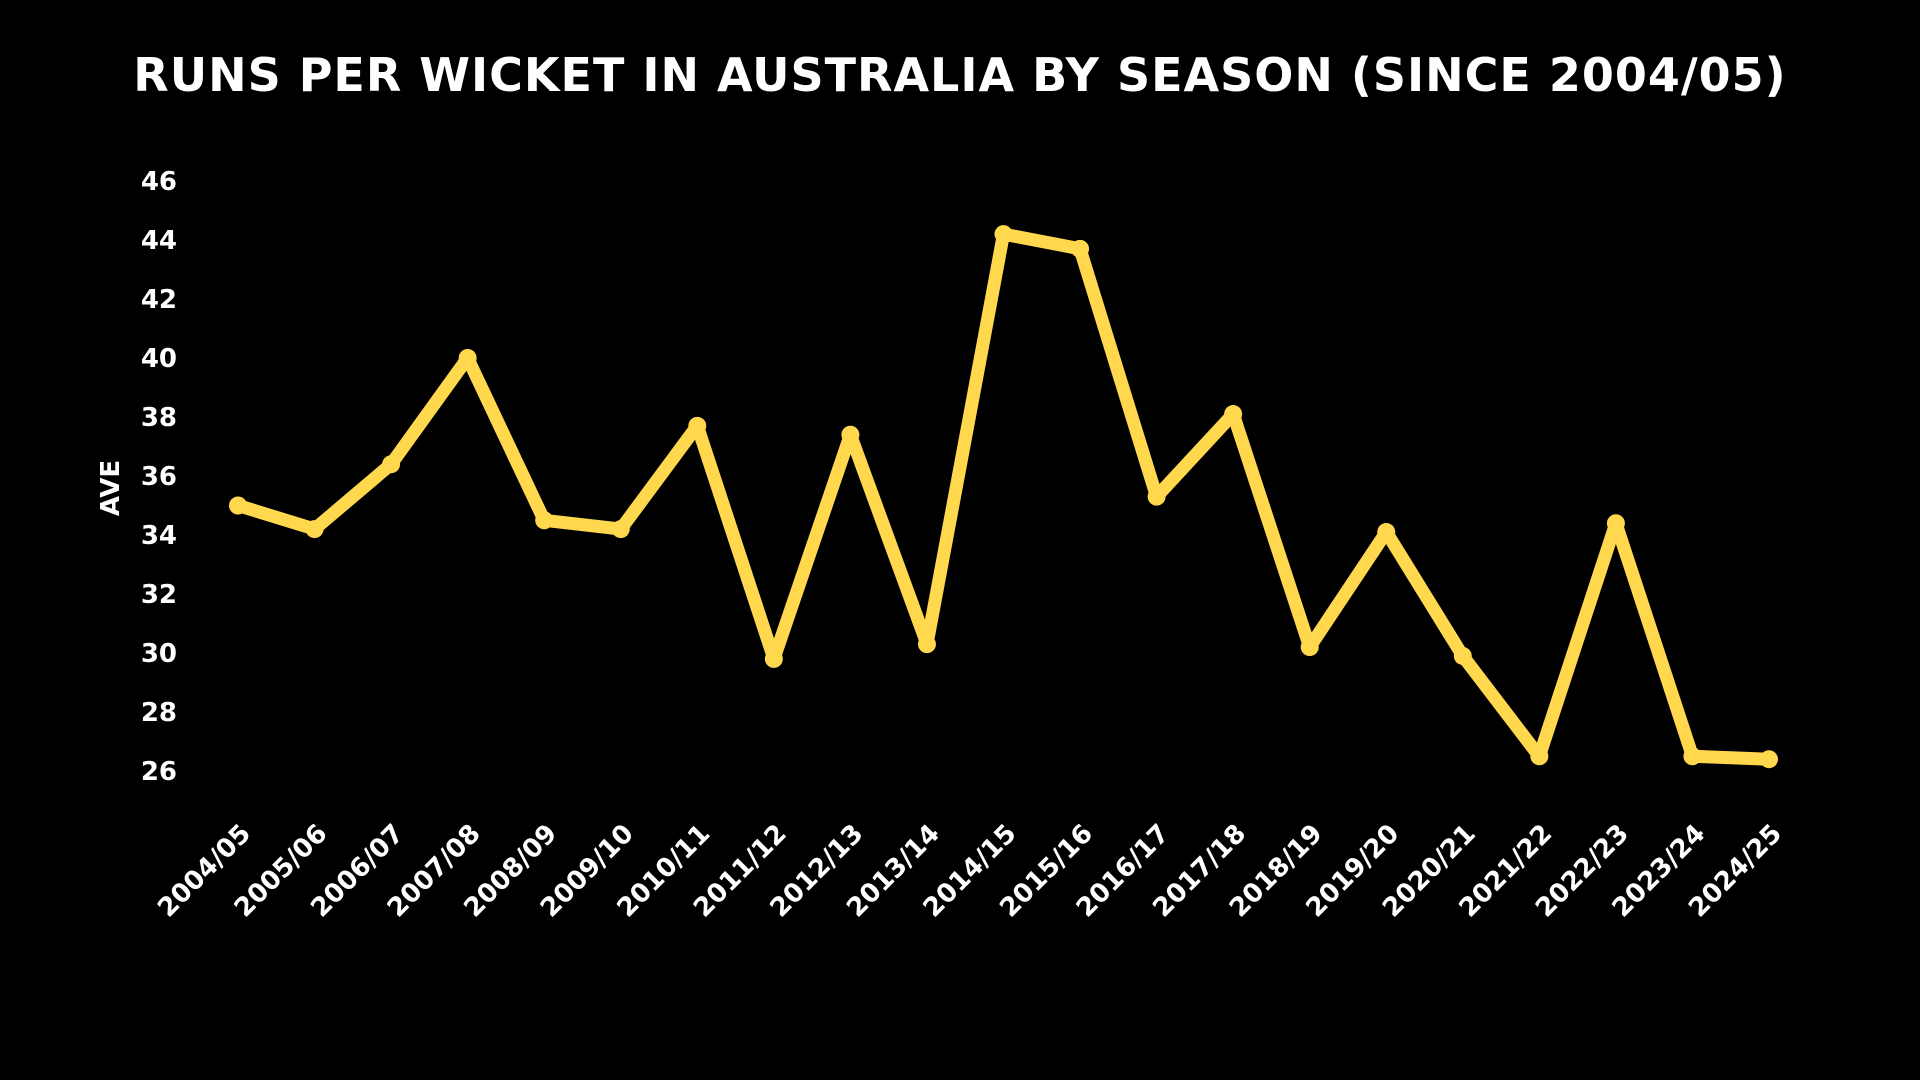 The image size is (1920, 1080). I want to click on y-tick-label: 32, so click(159, 595).